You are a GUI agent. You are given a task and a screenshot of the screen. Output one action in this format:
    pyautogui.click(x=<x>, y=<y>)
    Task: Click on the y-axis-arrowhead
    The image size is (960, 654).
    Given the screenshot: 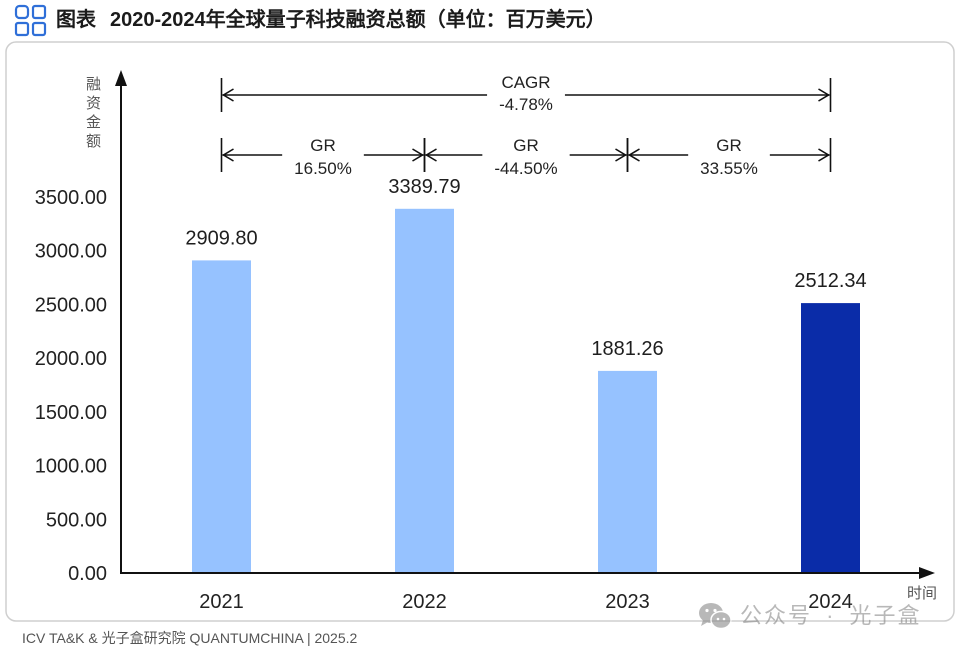 What is the action you would take?
    pyautogui.click(x=121, y=78)
    